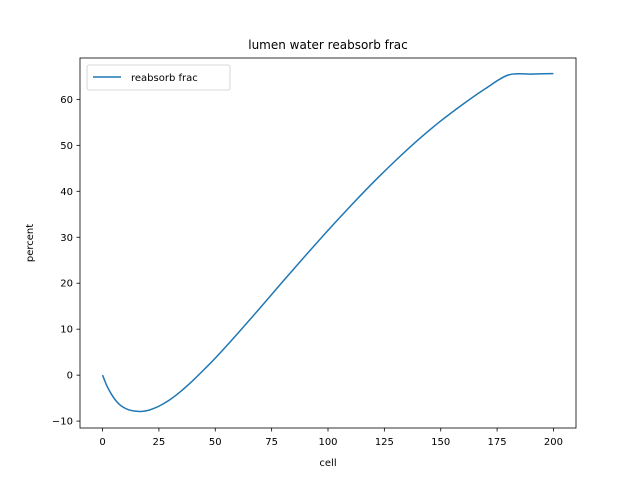 The image size is (640, 480). Describe the element at coordinates (384, 442) in the screenshot. I see `x-tick-label: 125` at that location.